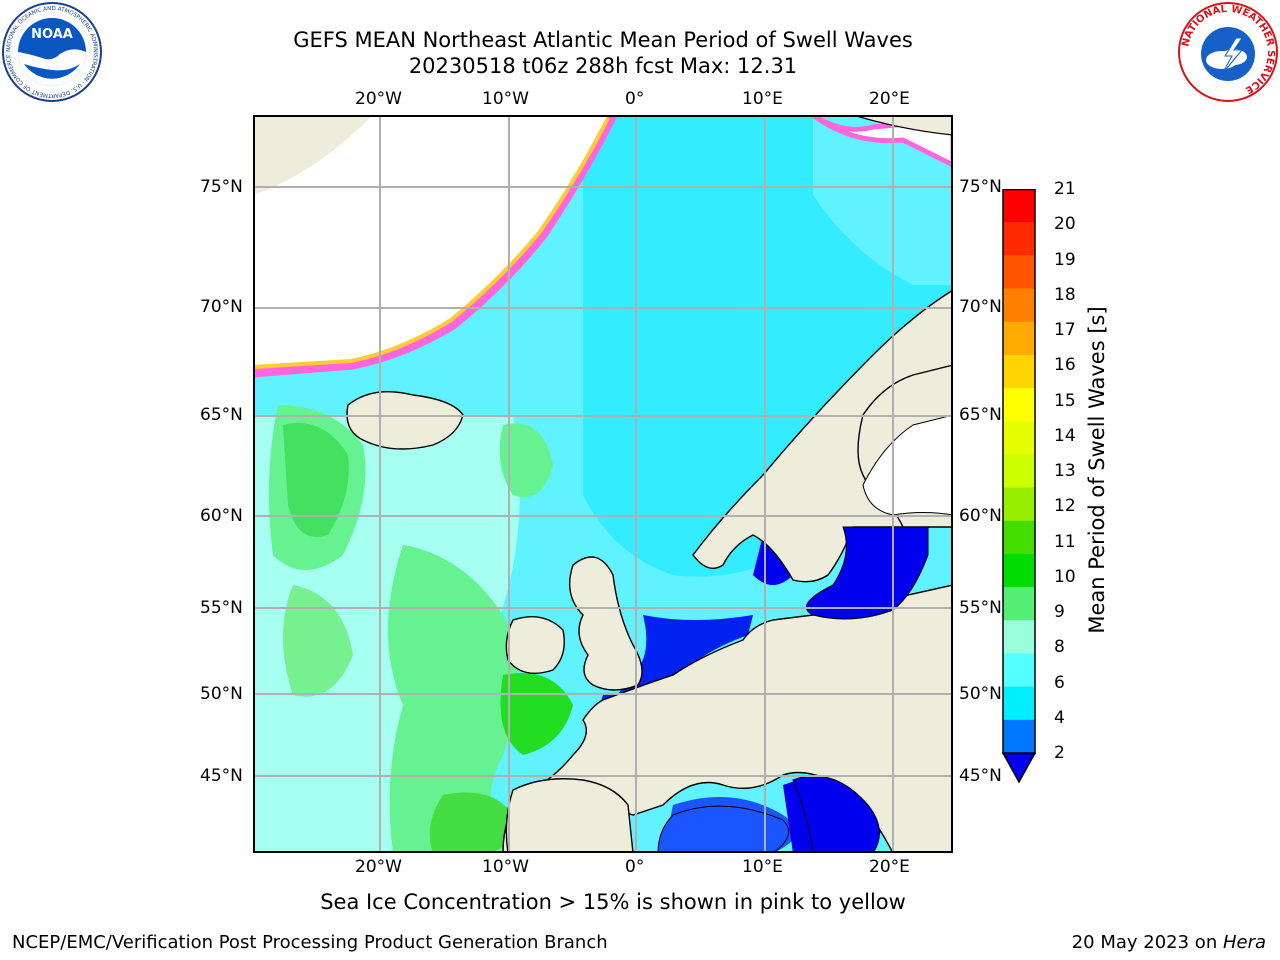 The width and height of the screenshot is (1280, 960). What do you see at coordinates (980, 776) in the screenshot?
I see `lat-right-6: 45°N` at bounding box center [980, 776].